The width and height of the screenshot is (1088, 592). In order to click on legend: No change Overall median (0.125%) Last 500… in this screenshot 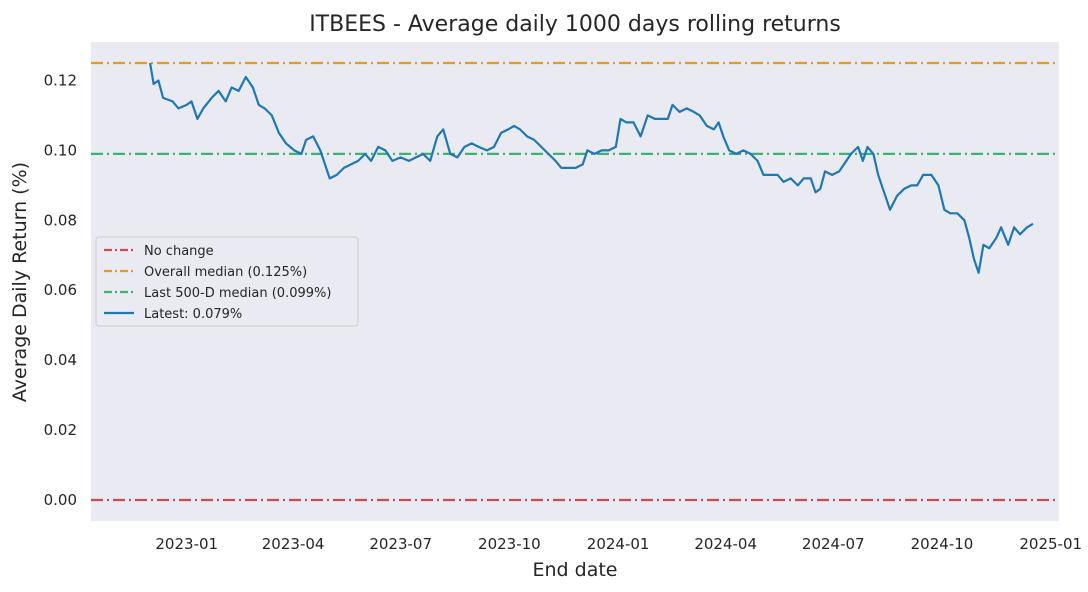, I will do `click(227, 281)`.